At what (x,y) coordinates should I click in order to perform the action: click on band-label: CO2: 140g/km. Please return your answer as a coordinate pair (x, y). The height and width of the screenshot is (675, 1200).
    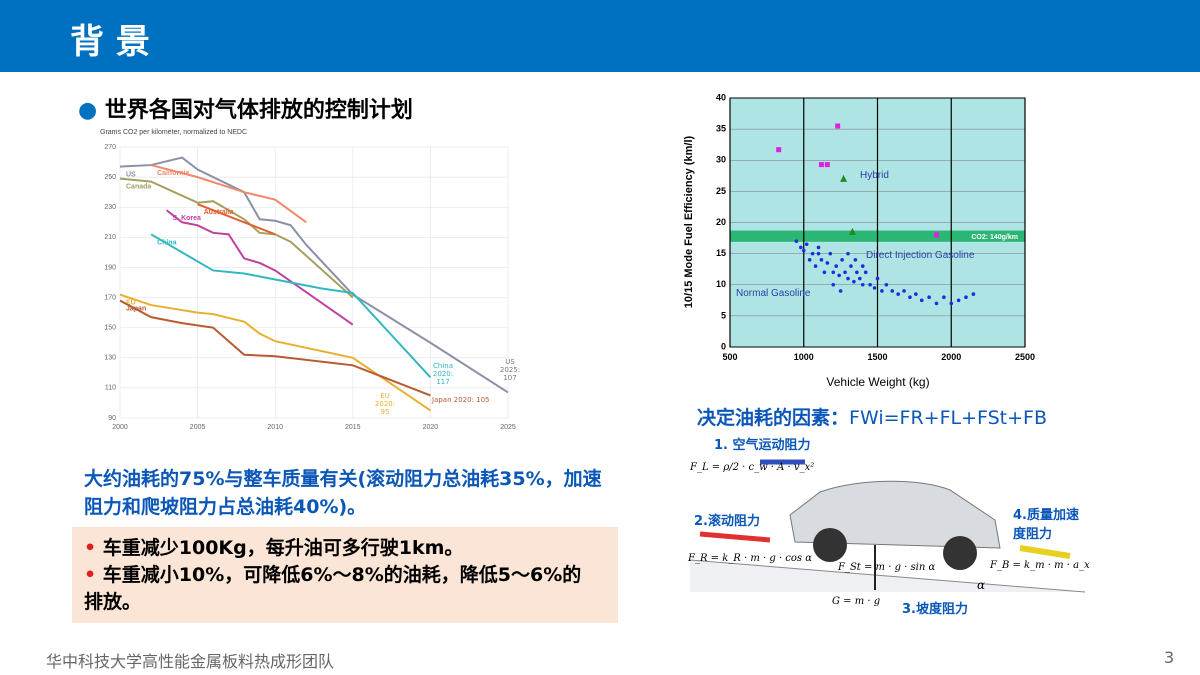
    Looking at the image, I should click on (994, 237).